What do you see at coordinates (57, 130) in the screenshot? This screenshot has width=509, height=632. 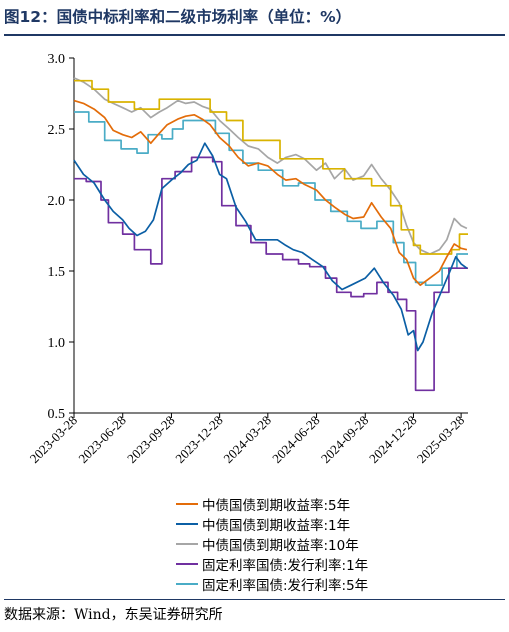 I see `y-tick-label-4: 2.5` at bounding box center [57, 130].